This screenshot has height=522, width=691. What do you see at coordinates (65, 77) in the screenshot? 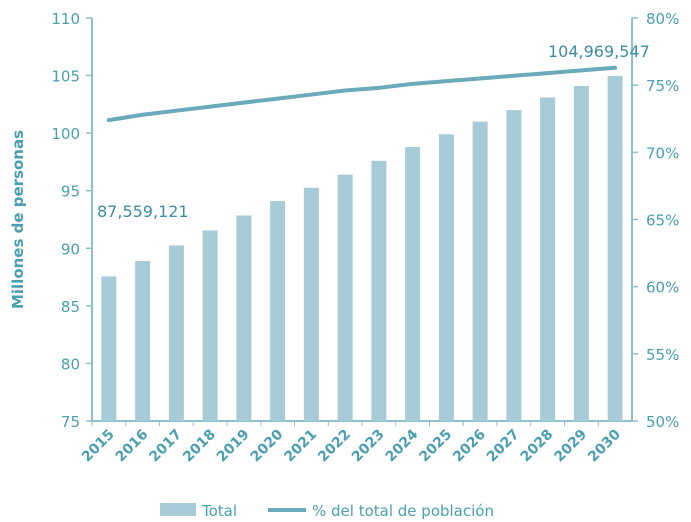
I see `y-tick-label: 105` at bounding box center [65, 77].